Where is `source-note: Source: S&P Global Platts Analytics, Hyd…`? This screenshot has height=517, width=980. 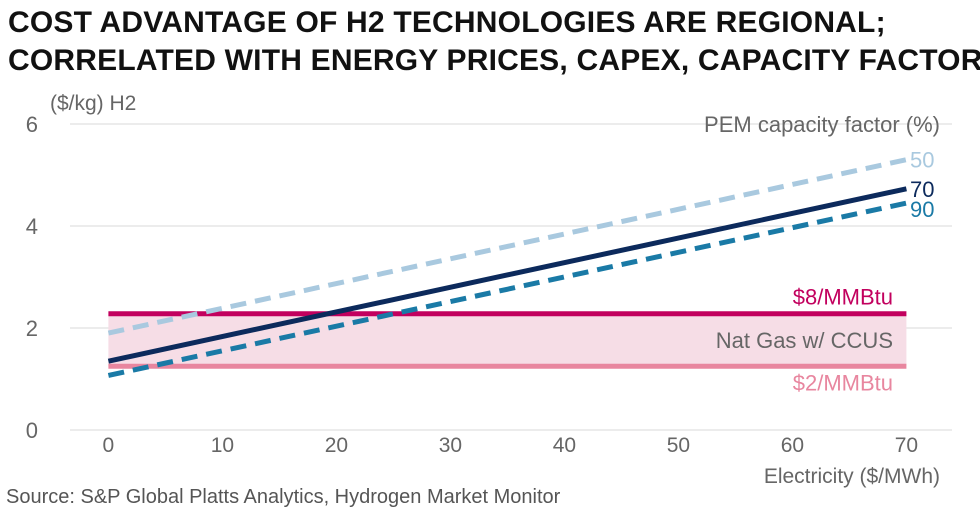 source-note: Source: S&P Global Platts Analytics, Hyd… is located at coordinates (283, 497).